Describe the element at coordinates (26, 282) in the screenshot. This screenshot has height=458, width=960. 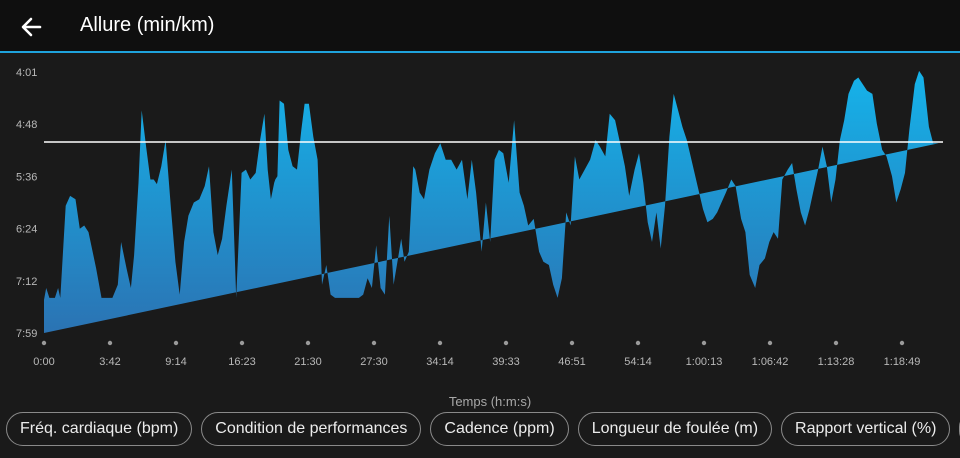
I see `y-tick-label: 7:12` at that location.